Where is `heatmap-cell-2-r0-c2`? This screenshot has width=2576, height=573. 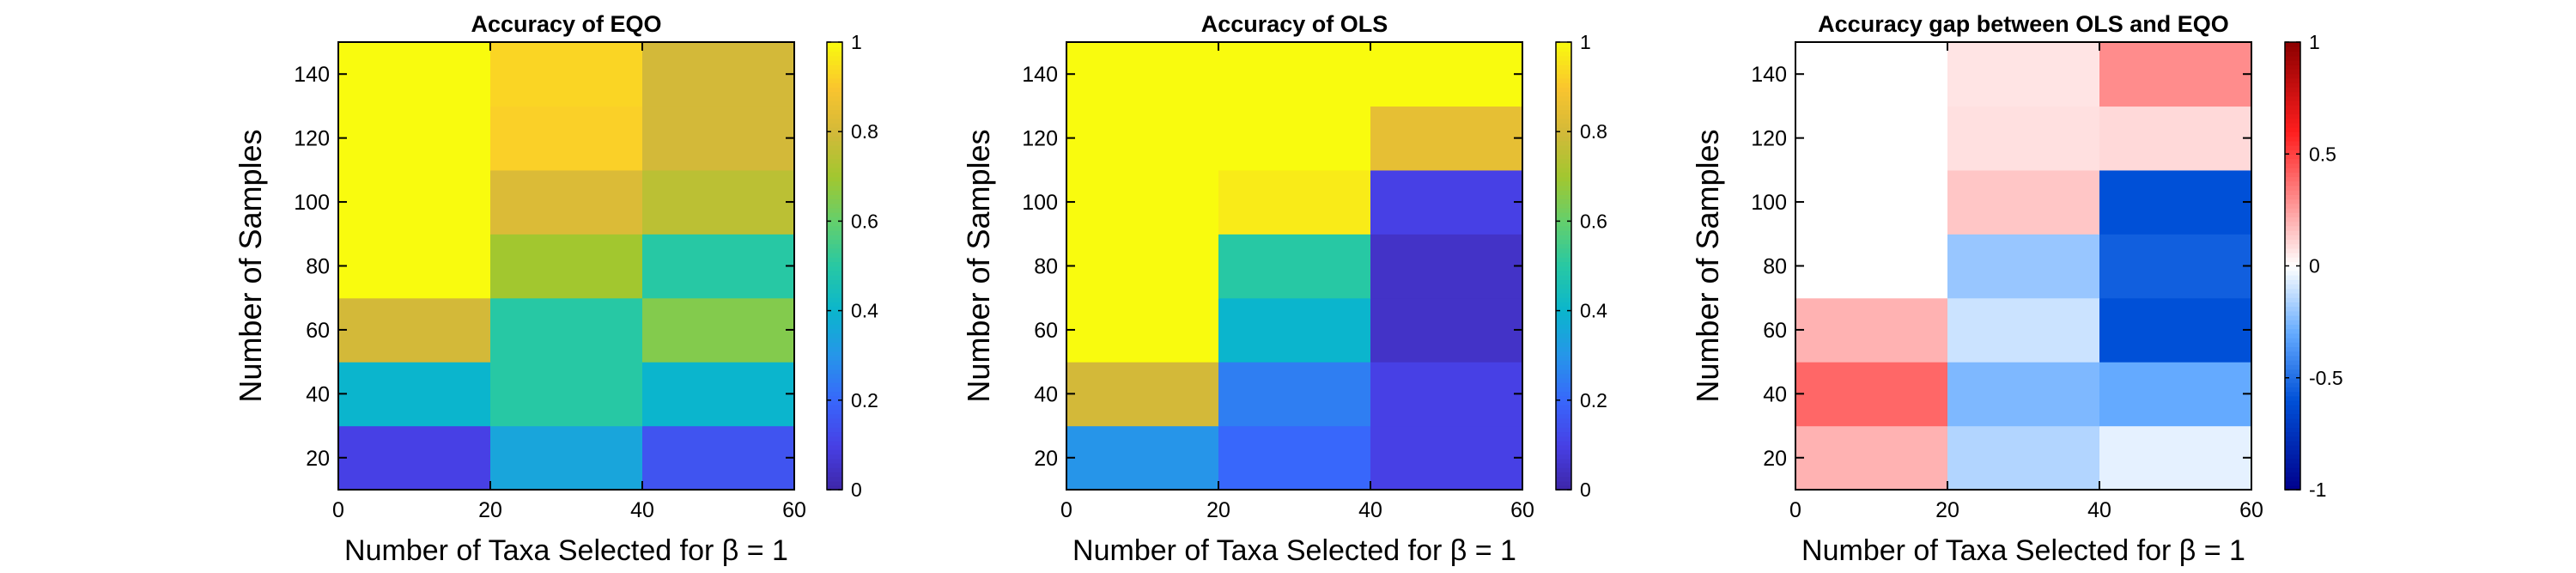
heatmap-cell-2-r0-c2 is located at coordinates (1447, 458).